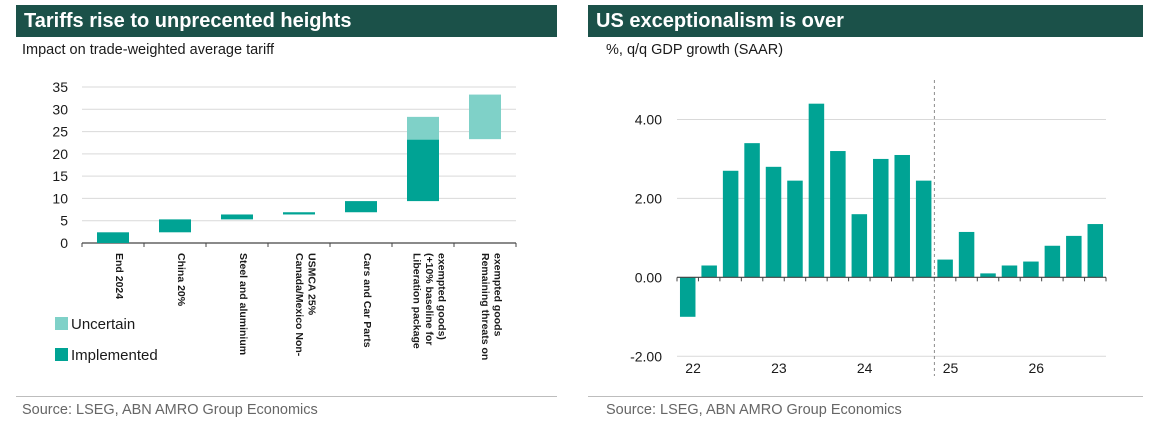 This screenshot has width=1151, height=422. I want to click on y-tick-label: 15, so click(60, 176).